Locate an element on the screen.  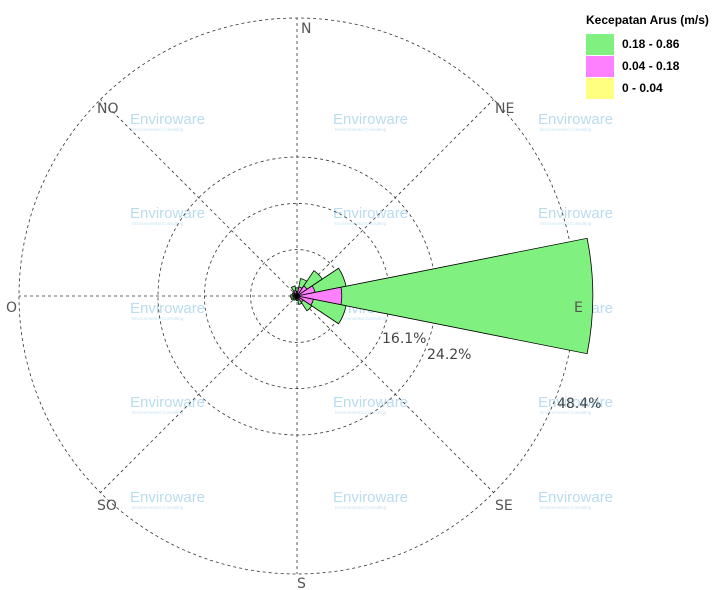
legend-items: 0.18 - 0.86 0.04 - 0.18 0 - 0.04 is located at coordinates (647, 66).